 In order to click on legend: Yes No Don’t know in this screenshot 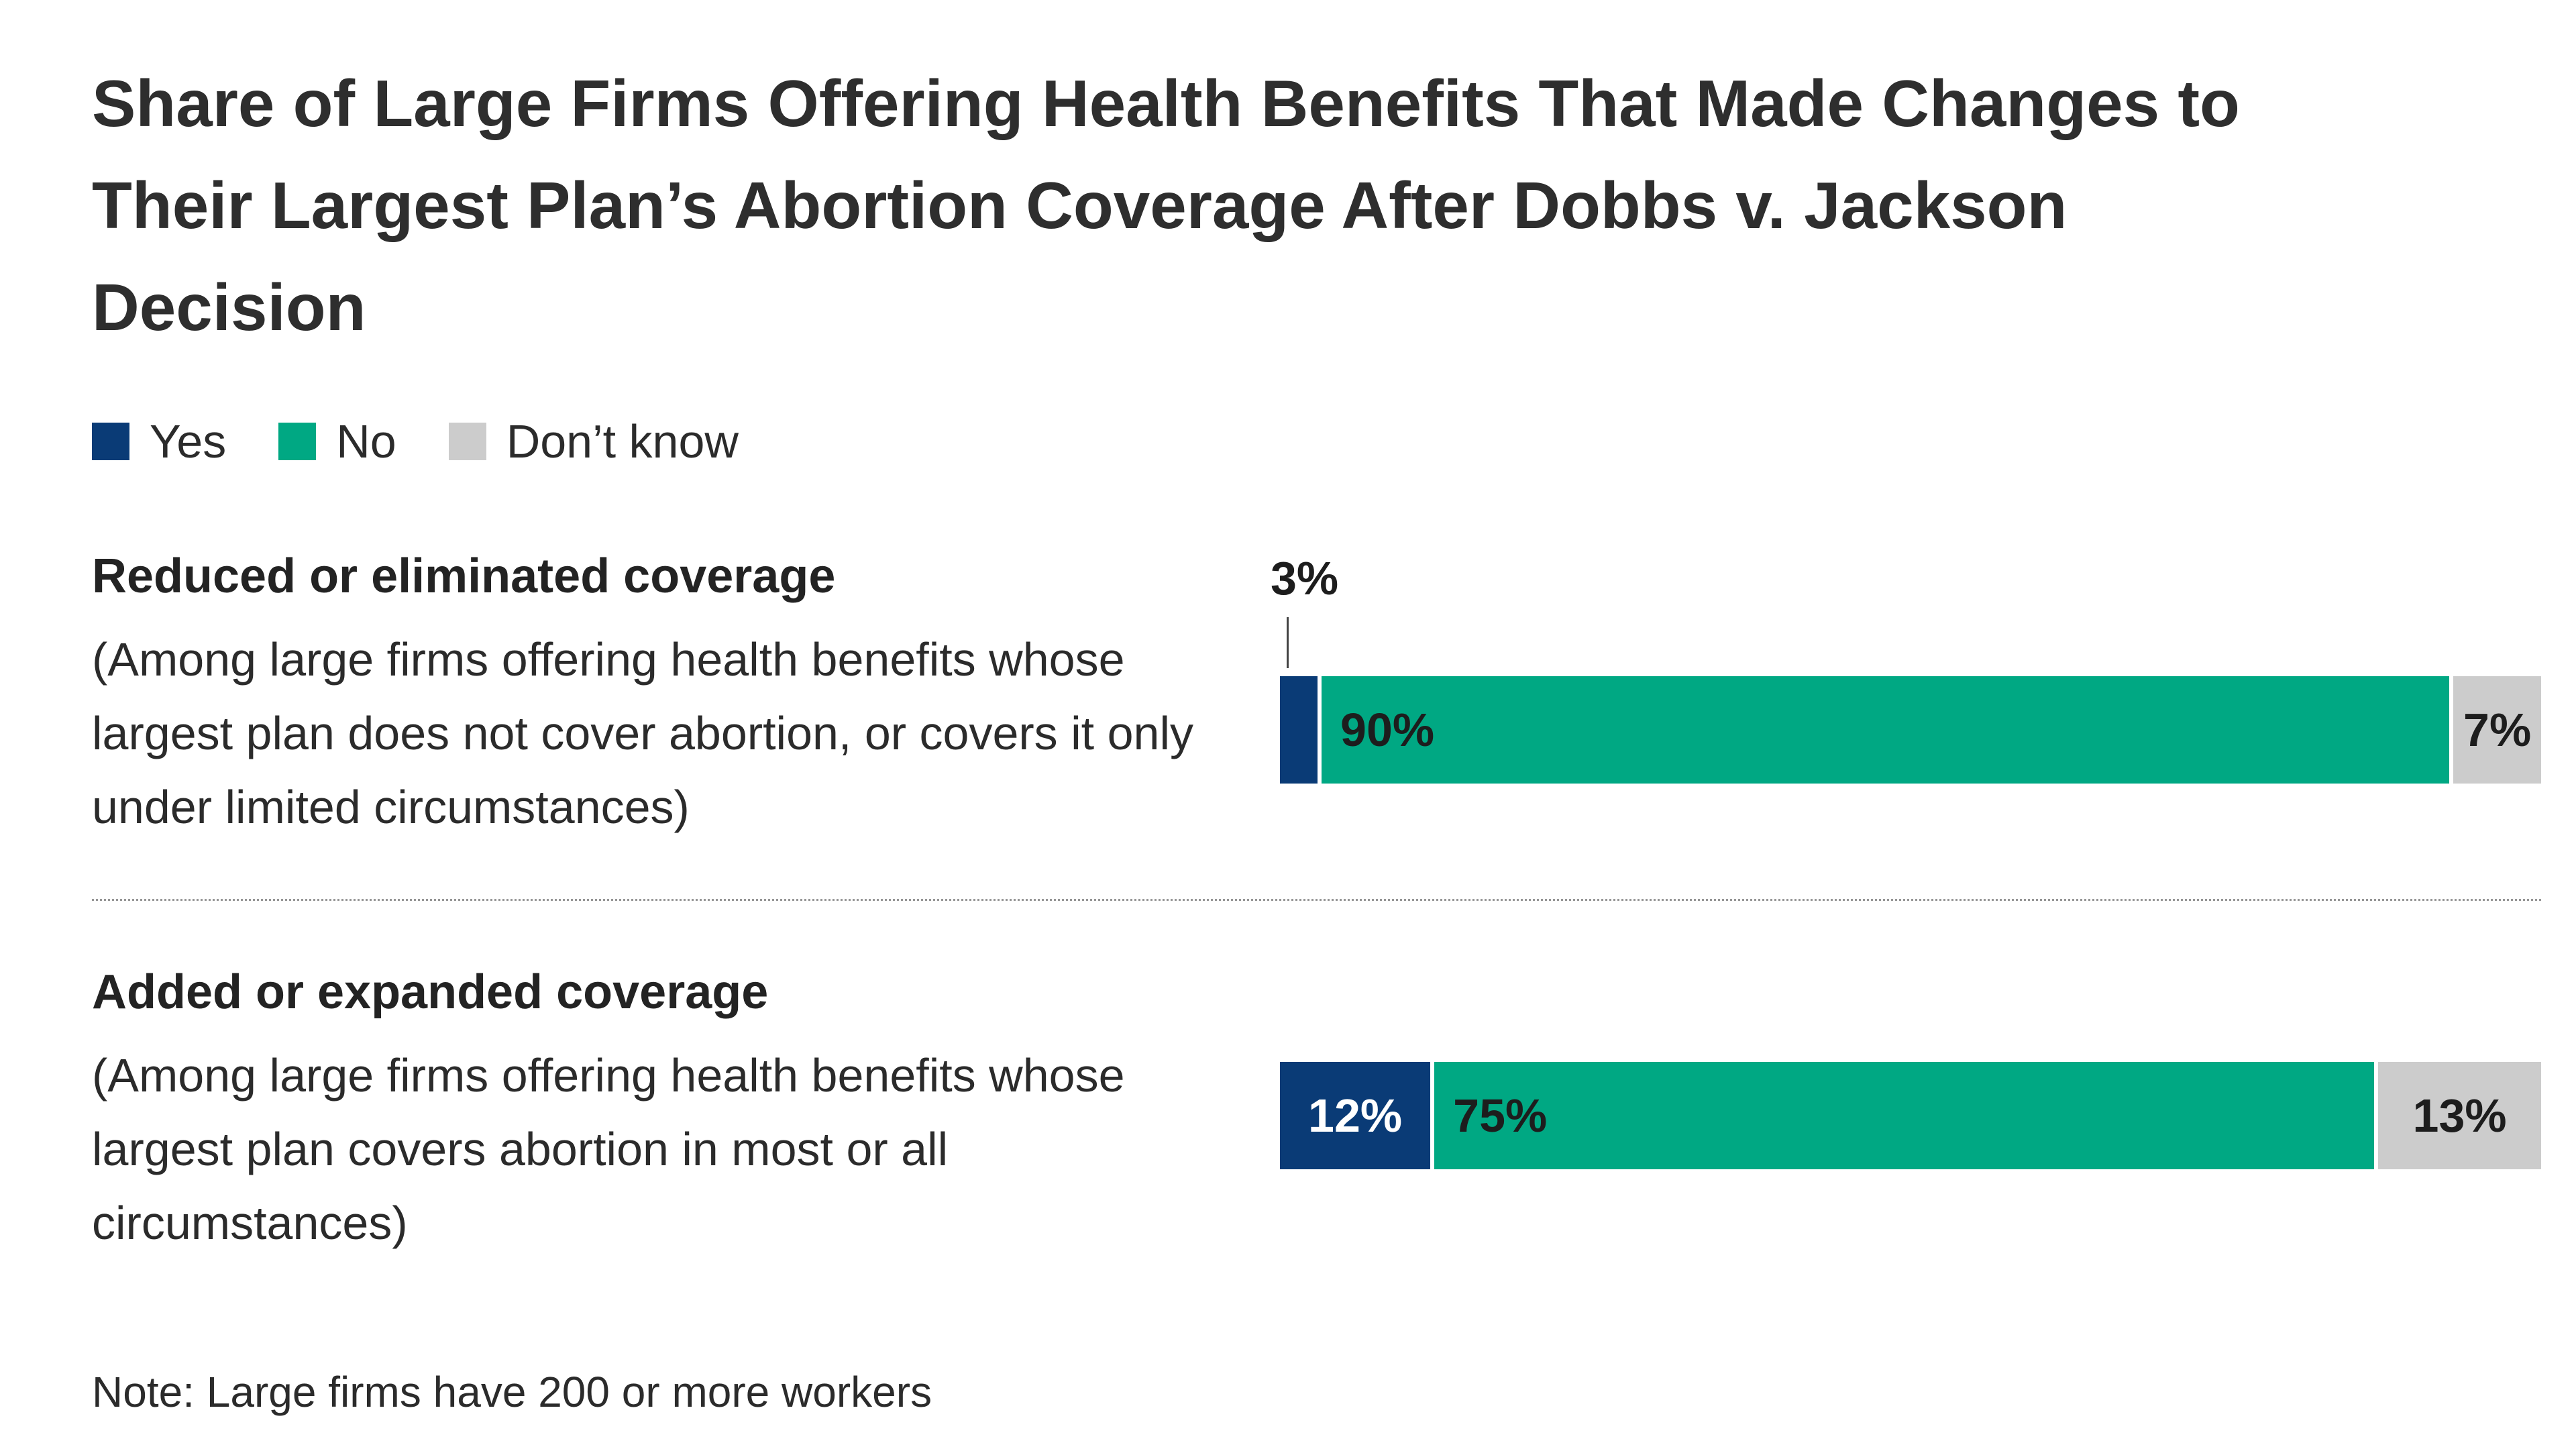, I will do `click(415, 441)`.